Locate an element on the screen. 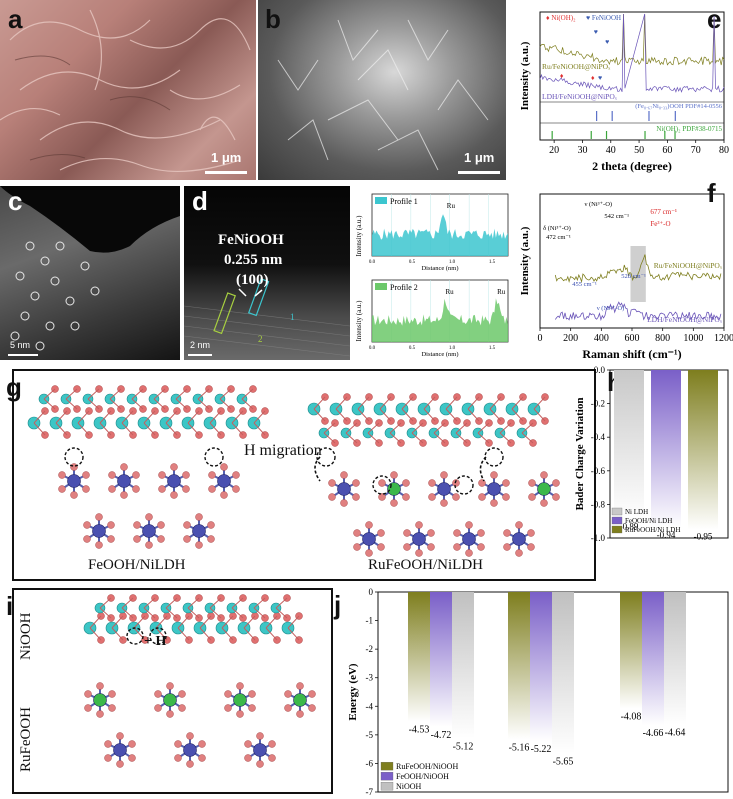 The image size is (733, 799). profile-legend-name: Profile 1 is located at coordinates (404, 201).